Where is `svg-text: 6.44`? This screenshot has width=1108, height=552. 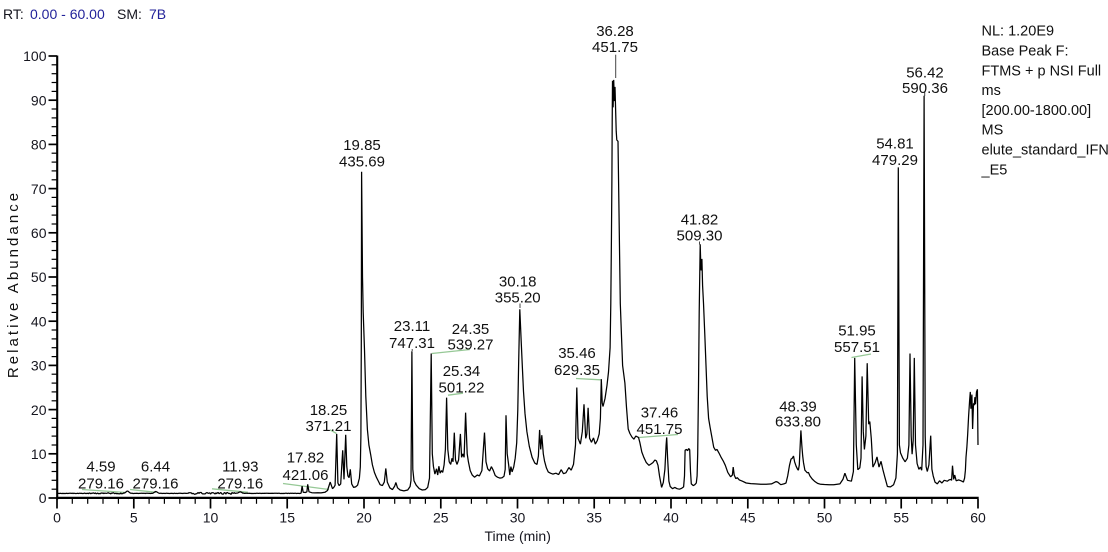
svg-text: 6.44 is located at coordinates (155, 467).